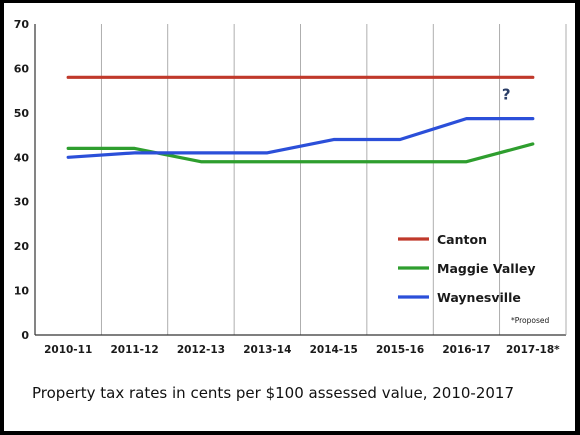  I want to click on x-tick-label: 2017-18*, so click(533, 350).